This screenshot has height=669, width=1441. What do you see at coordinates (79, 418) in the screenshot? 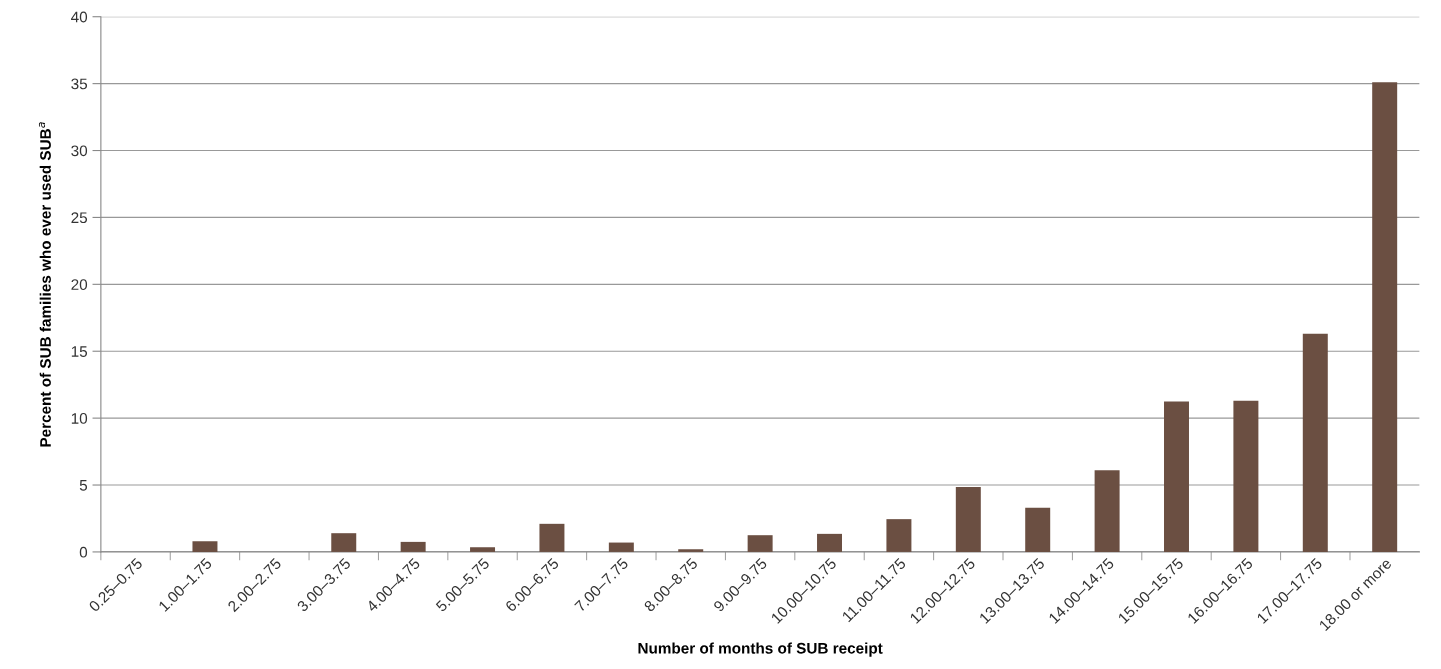
I see `y-tick-label: 10` at bounding box center [79, 418].